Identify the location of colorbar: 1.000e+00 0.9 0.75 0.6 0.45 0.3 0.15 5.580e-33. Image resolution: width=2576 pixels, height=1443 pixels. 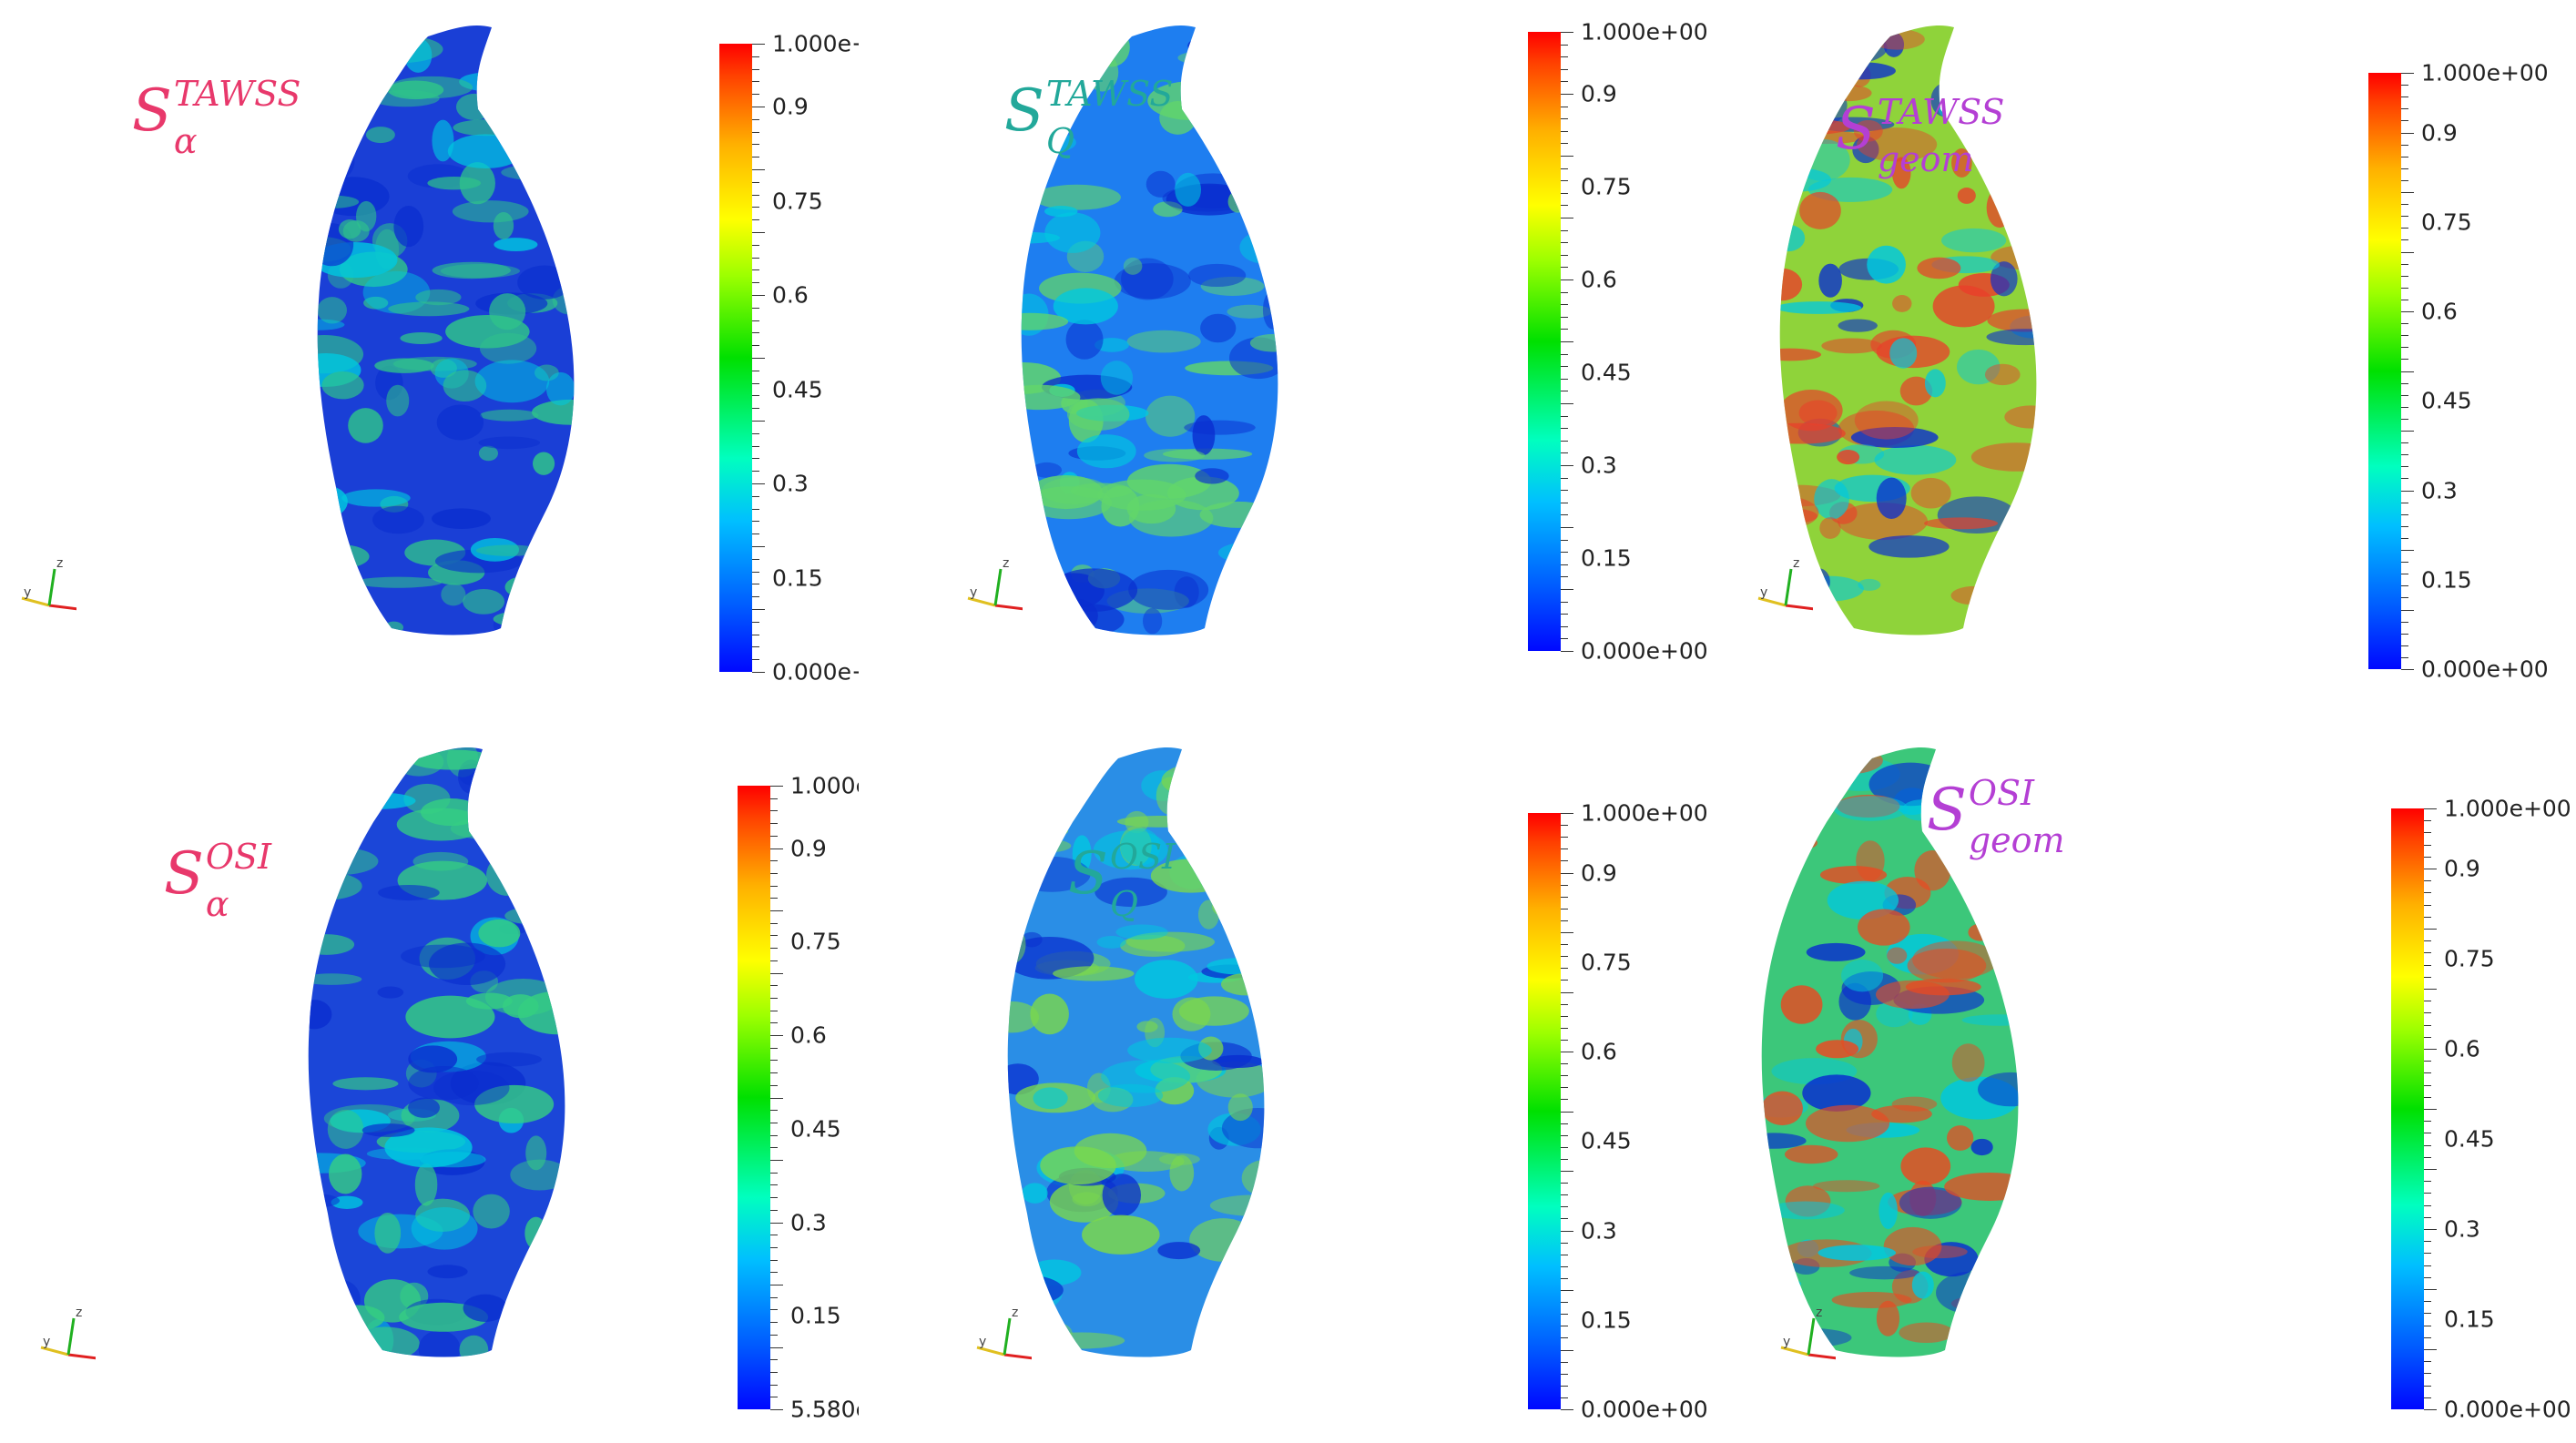
(798, 1098).